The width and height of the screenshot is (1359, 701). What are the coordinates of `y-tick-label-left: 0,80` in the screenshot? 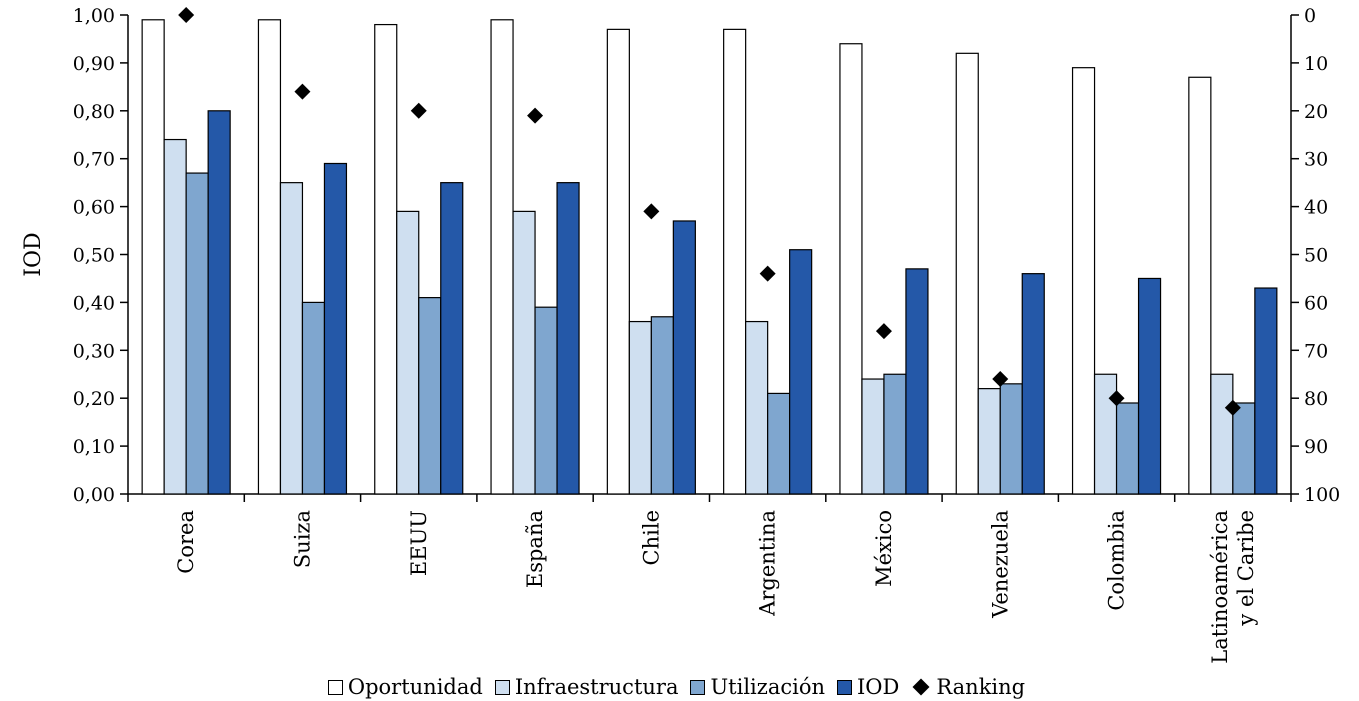 It's located at (94, 112).